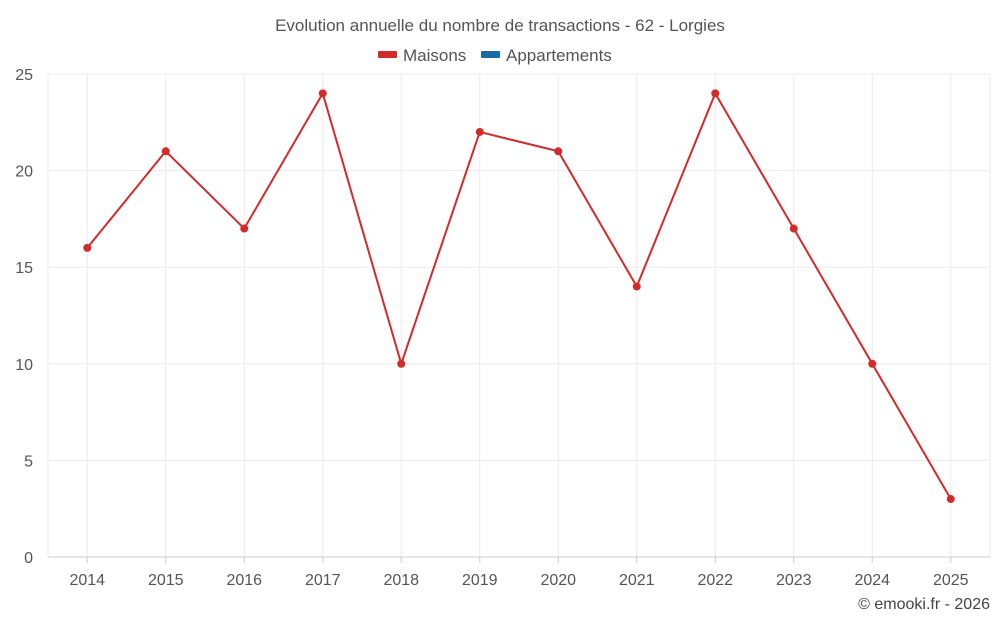 The width and height of the screenshot is (1000, 625). What do you see at coordinates (166, 580) in the screenshot?
I see `x-tick-label: 2015` at bounding box center [166, 580].